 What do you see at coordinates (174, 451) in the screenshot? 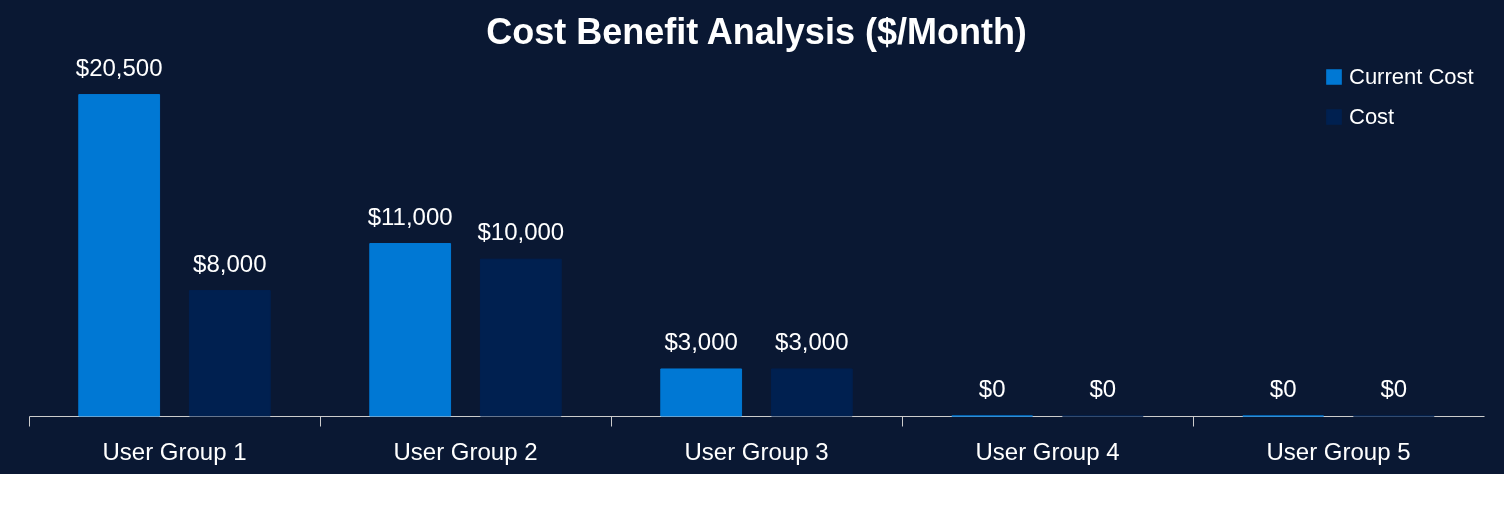
I see `x-tick-label: User Group 1` at bounding box center [174, 451].